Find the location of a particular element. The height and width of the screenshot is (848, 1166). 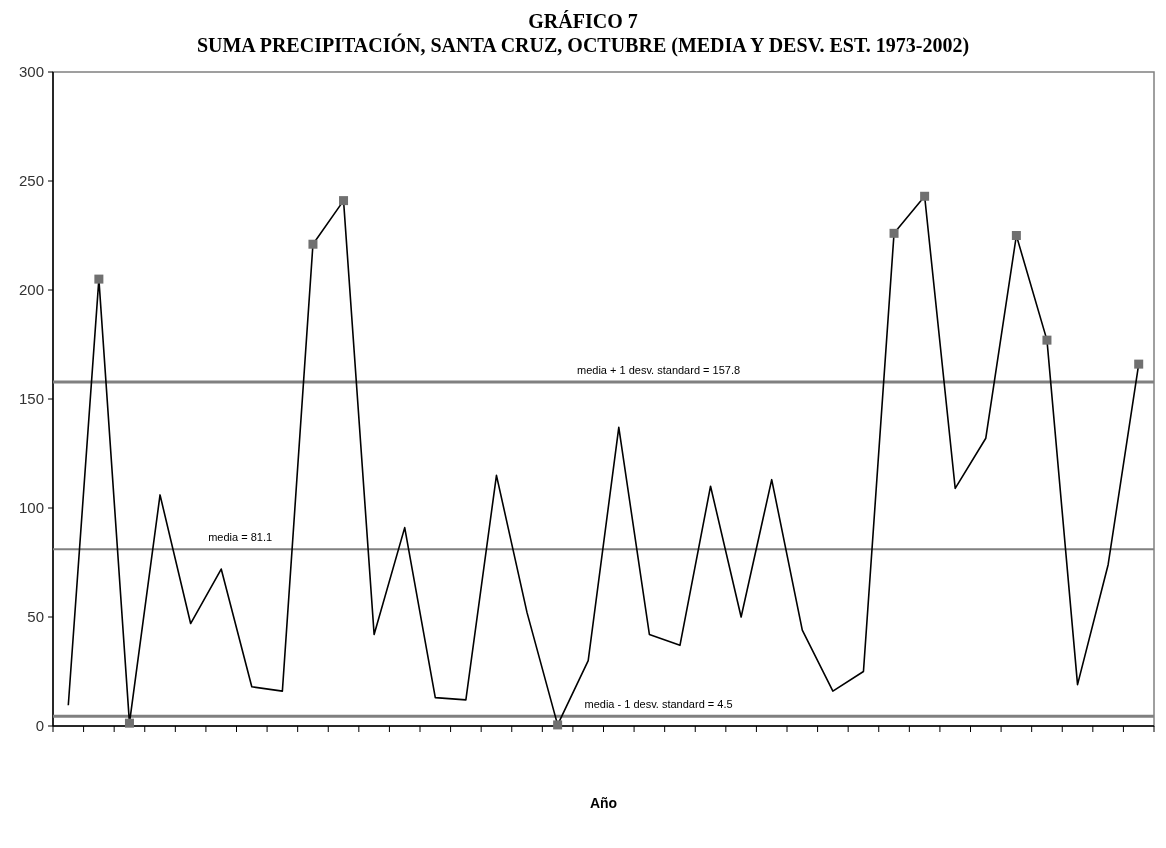

y-tick-label: 300 is located at coordinates (31, 72).